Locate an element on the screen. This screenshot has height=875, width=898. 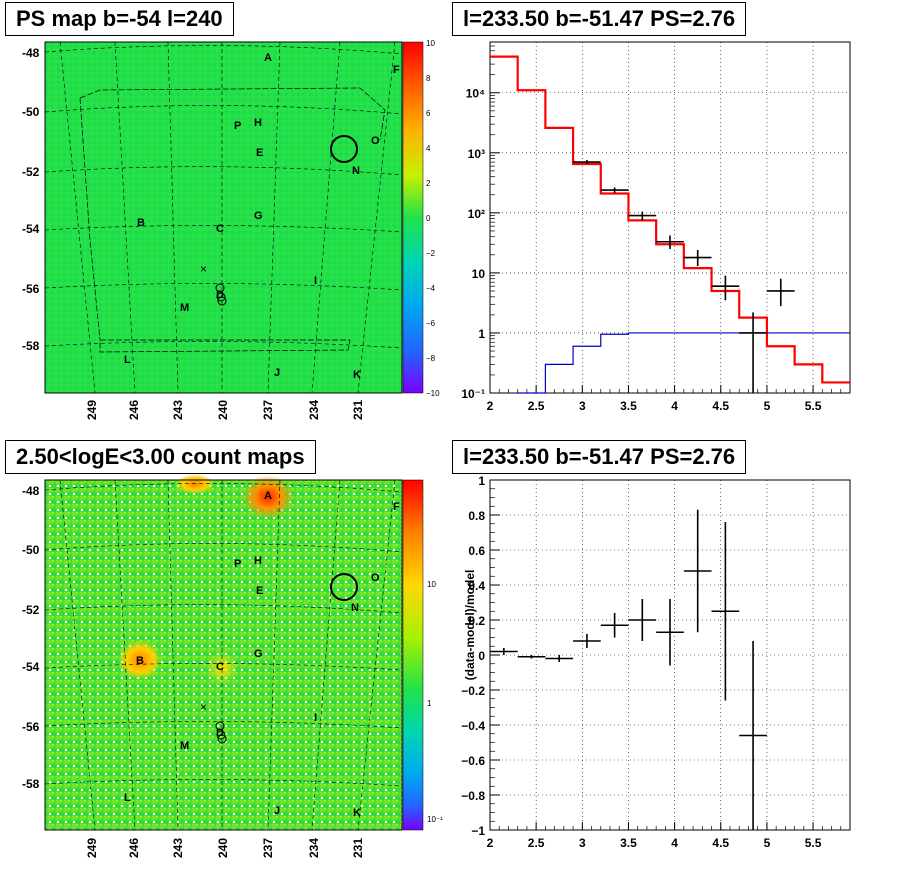
colorbar-tick: 10⁻¹ is located at coordinates (435, 819).